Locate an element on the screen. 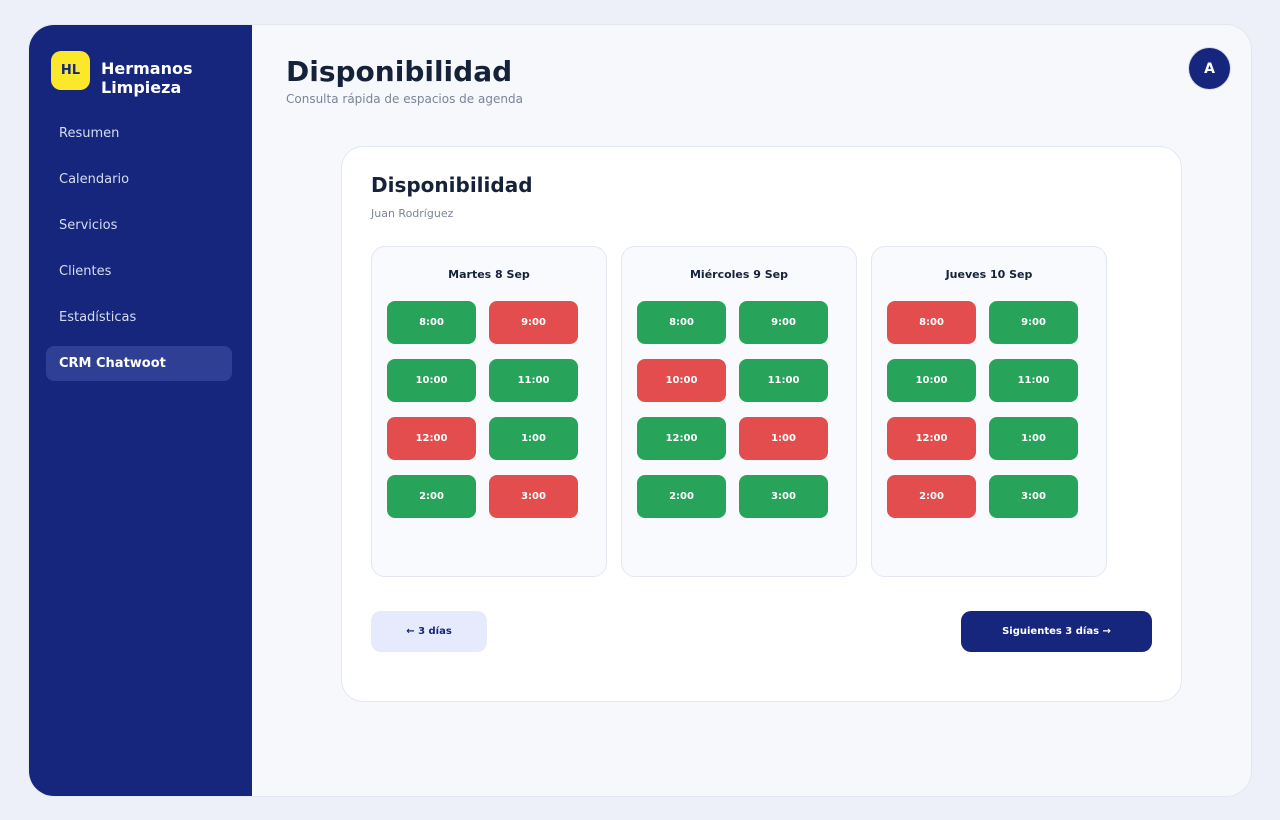  sidebar-item-estadisticas: Estadísticas is located at coordinates (98, 317).